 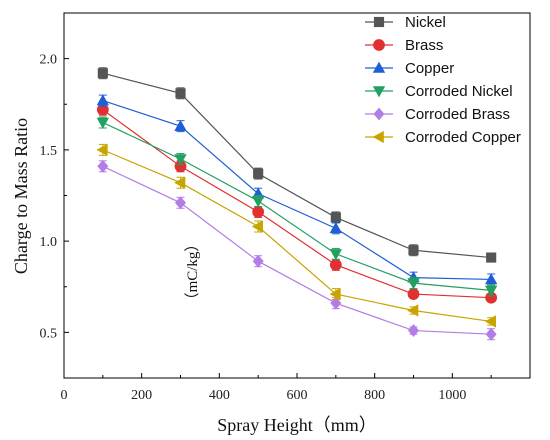 I want to click on legend-label: Corroded Copper, so click(x=463, y=137).